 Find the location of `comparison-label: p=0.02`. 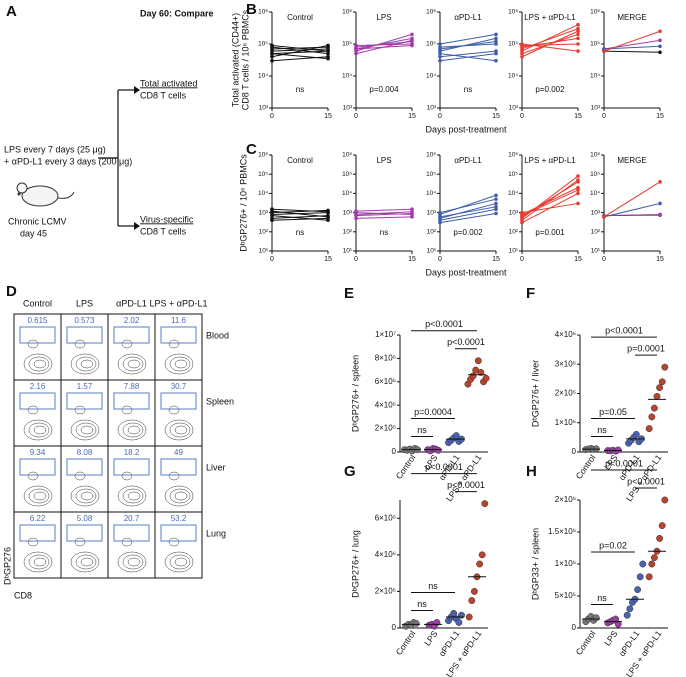

comparison-label: p=0.02 is located at coordinates (613, 545).